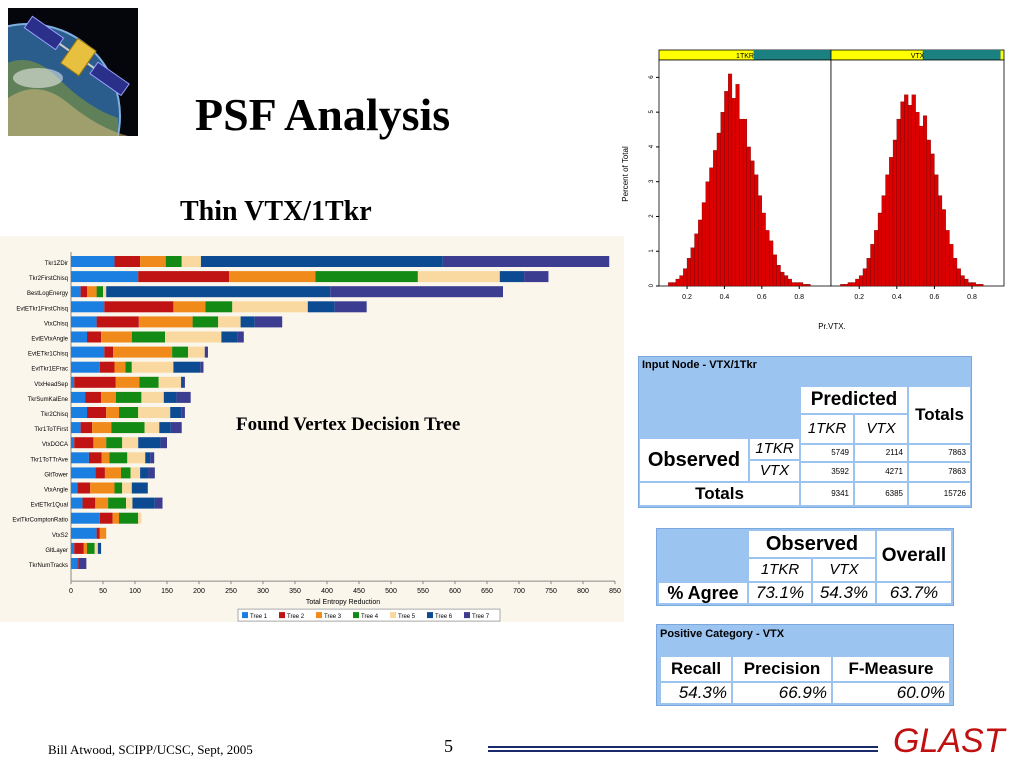 This screenshot has width=1024, height=768. I want to click on tree-category-label: VtxDOCA, so click(55, 445).